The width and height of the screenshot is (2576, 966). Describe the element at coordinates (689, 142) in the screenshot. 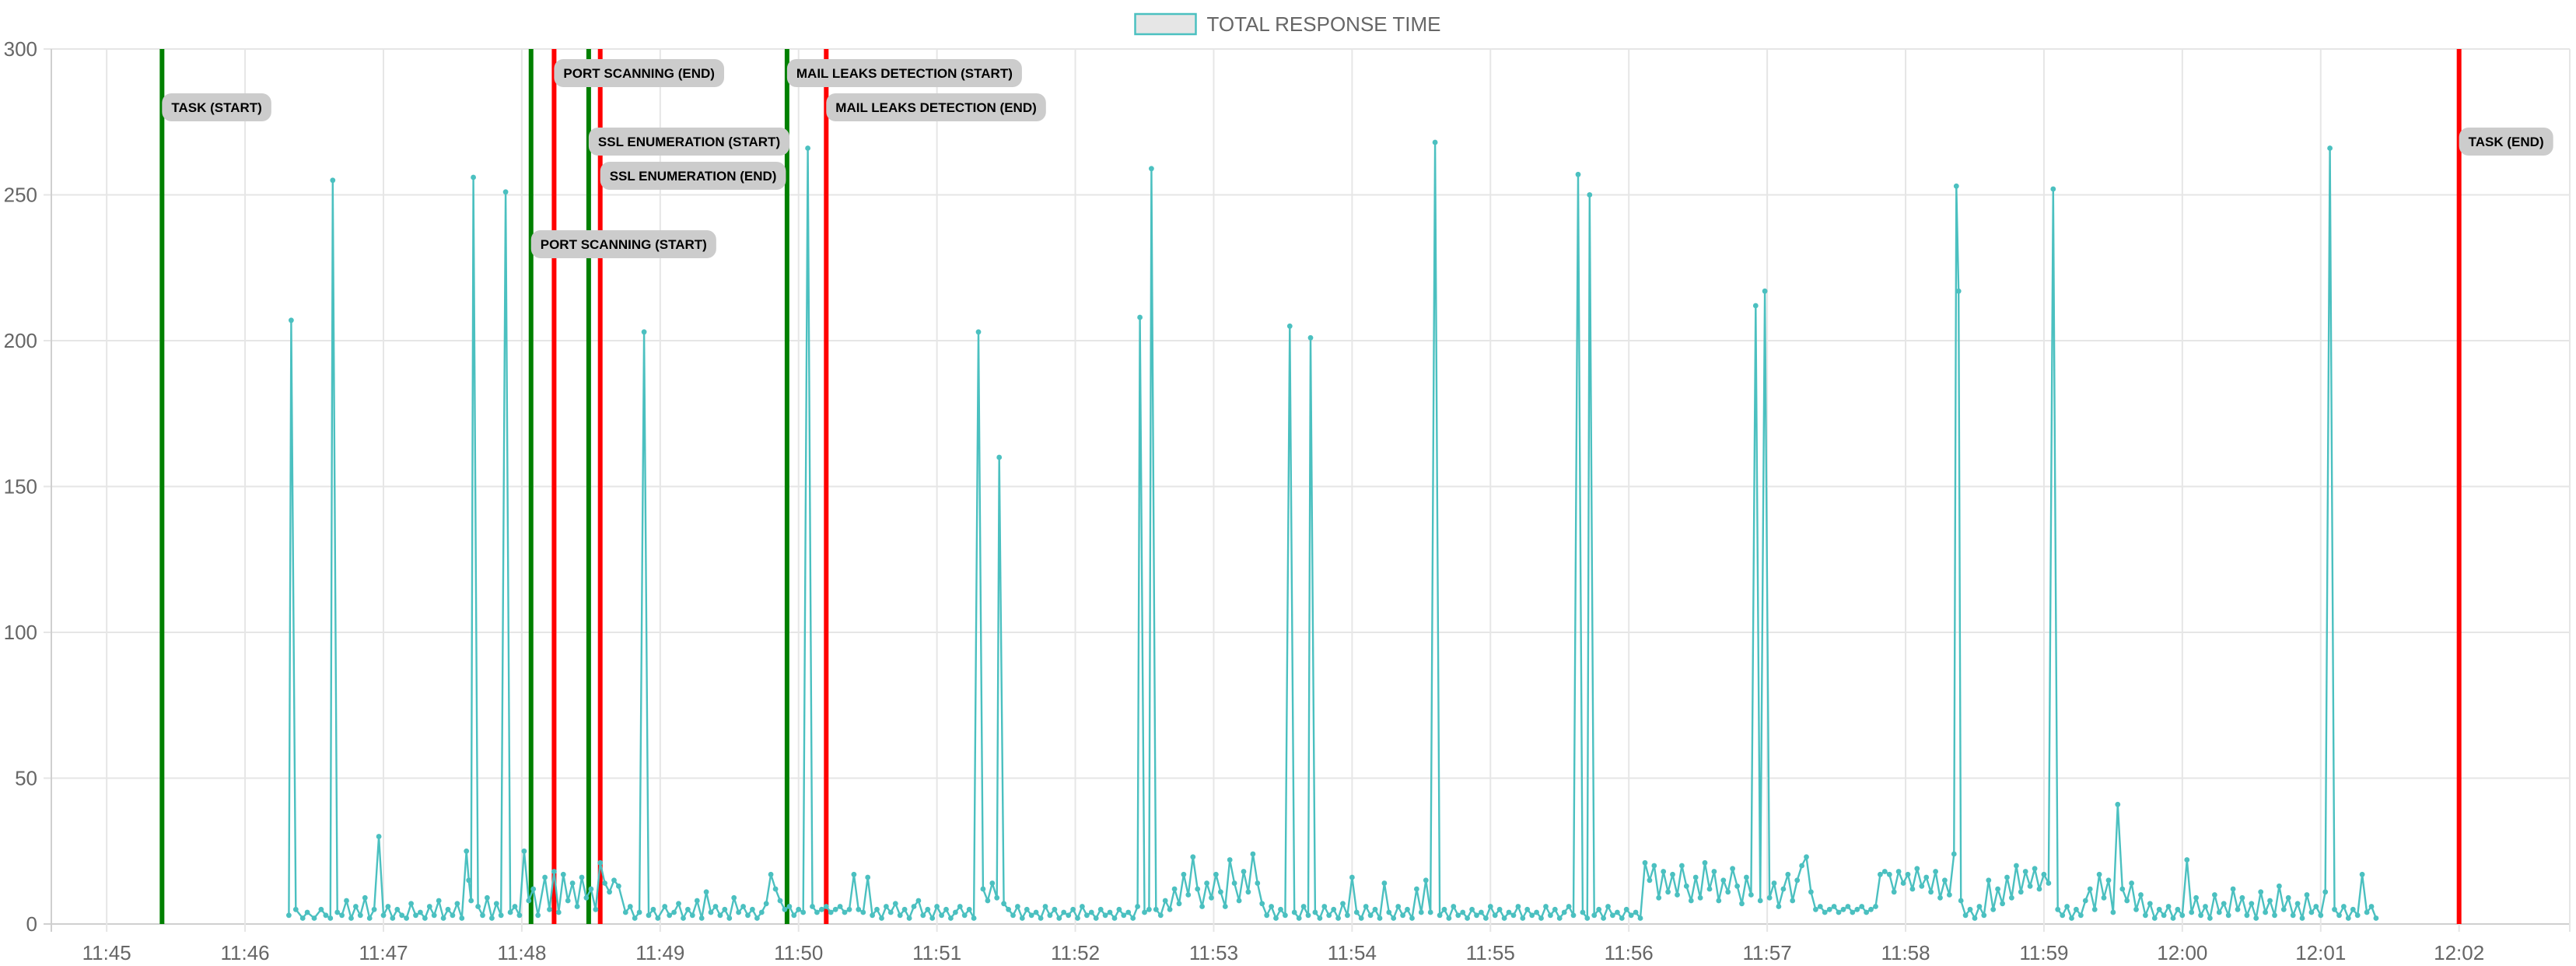

I see `annotation-label-bg` at that location.